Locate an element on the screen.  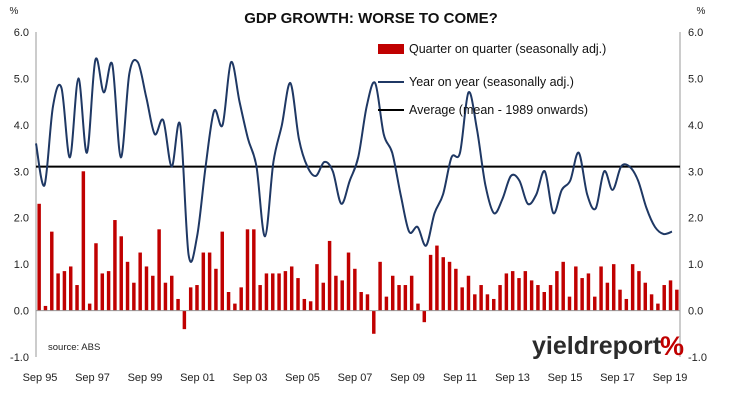
logo-wordmark: yieldreport is located at coordinates (597, 346).